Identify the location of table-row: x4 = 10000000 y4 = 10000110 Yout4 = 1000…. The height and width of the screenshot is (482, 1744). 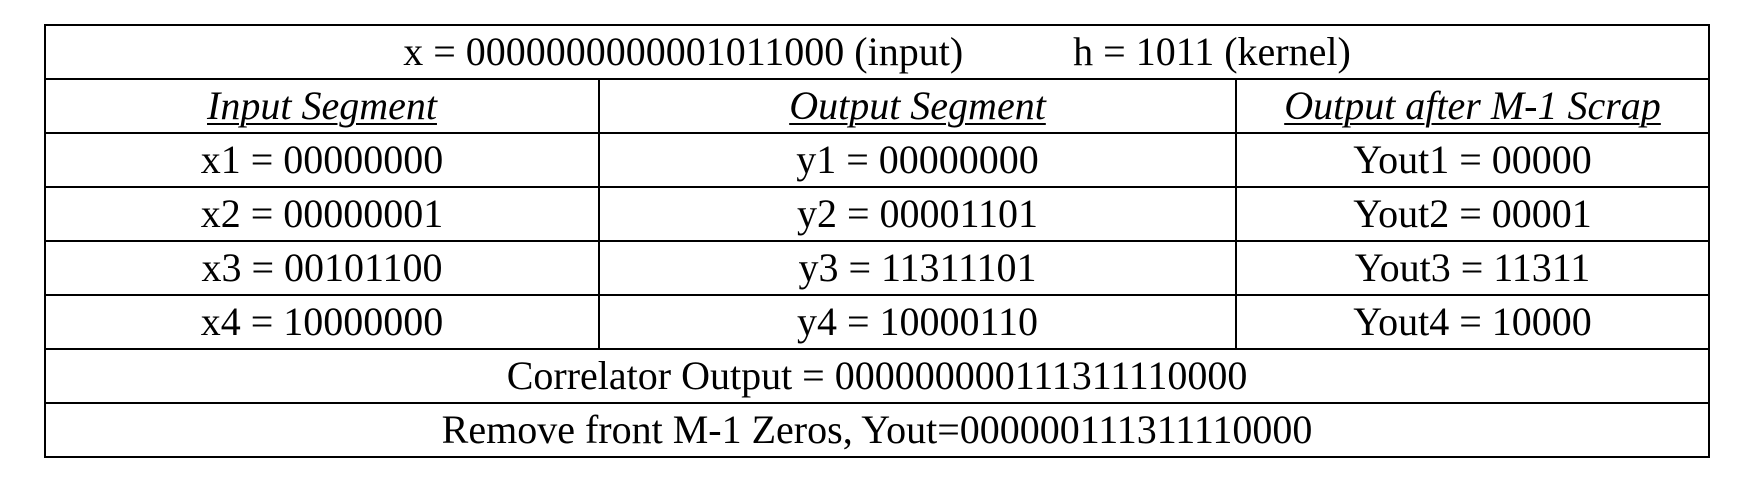
(877, 322).